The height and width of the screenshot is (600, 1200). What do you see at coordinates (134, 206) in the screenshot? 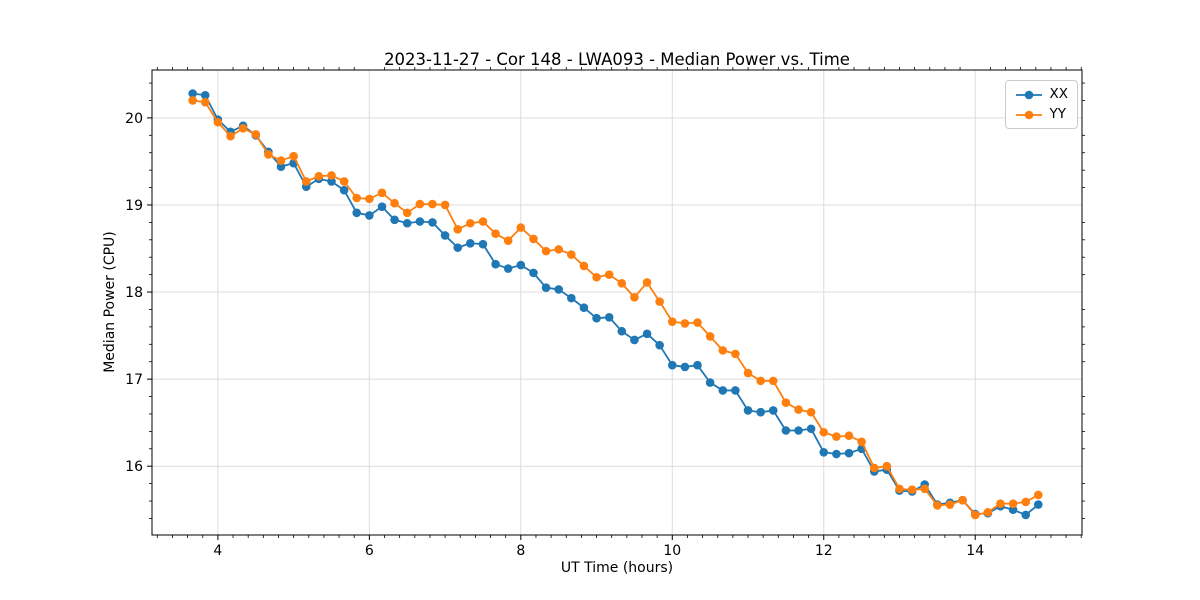
I see `y-tick-label: 19` at bounding box center [134, 206].